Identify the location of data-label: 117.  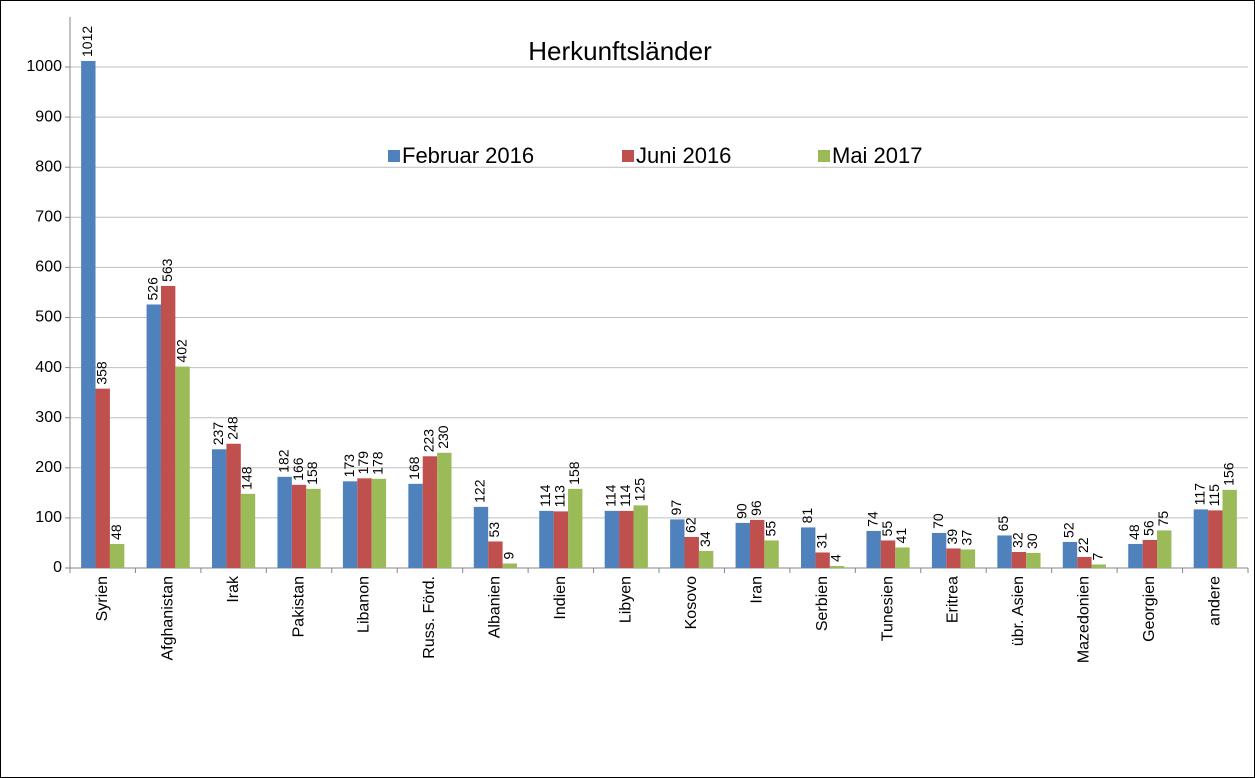
(1200, 494).